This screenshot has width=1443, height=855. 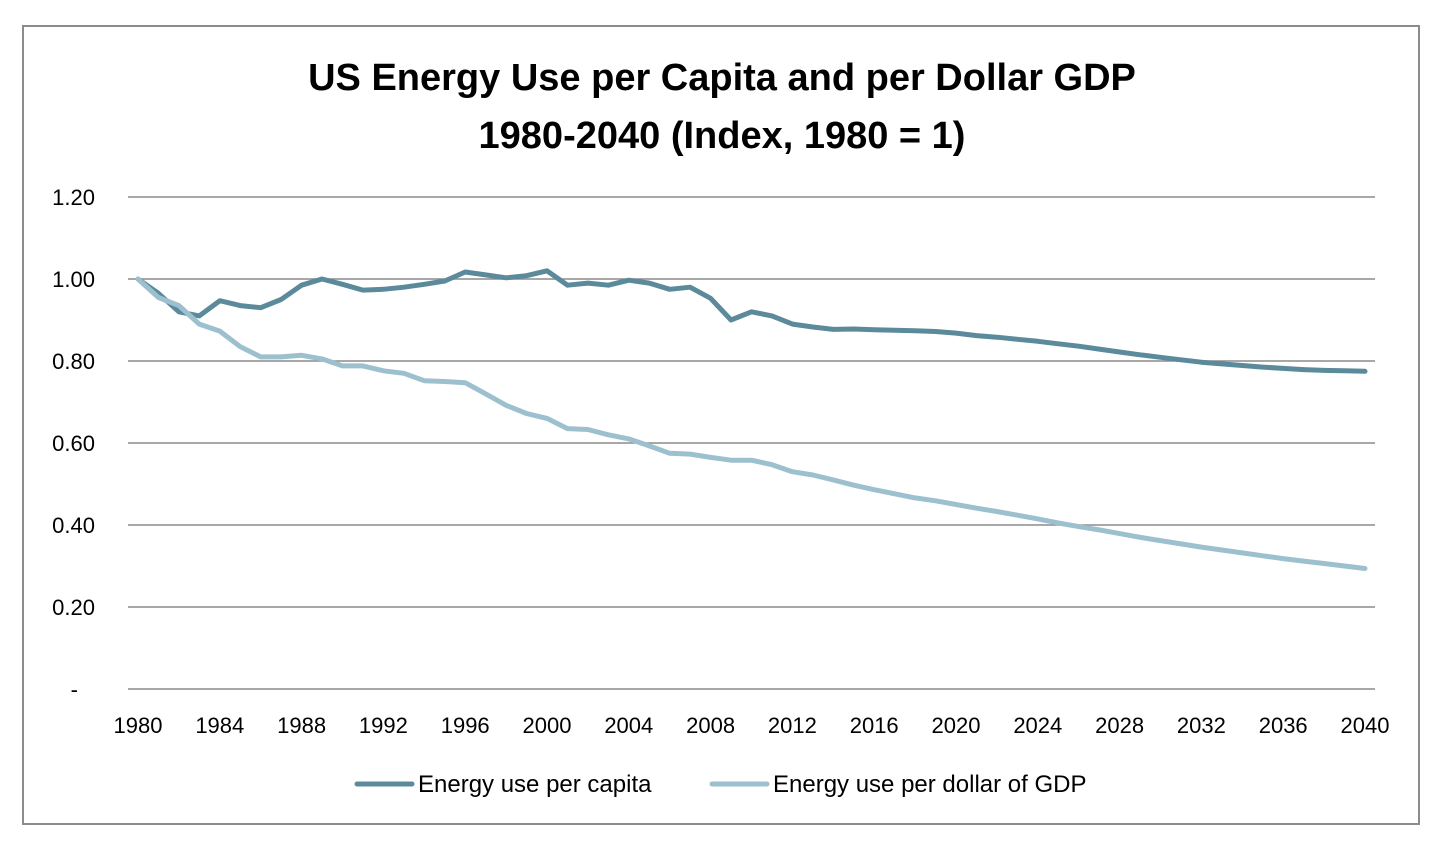 What do you see at coordinates (628, 725) in the screenshot?
I see `x-tick-label: 2004` at bounding box center [628, 725].